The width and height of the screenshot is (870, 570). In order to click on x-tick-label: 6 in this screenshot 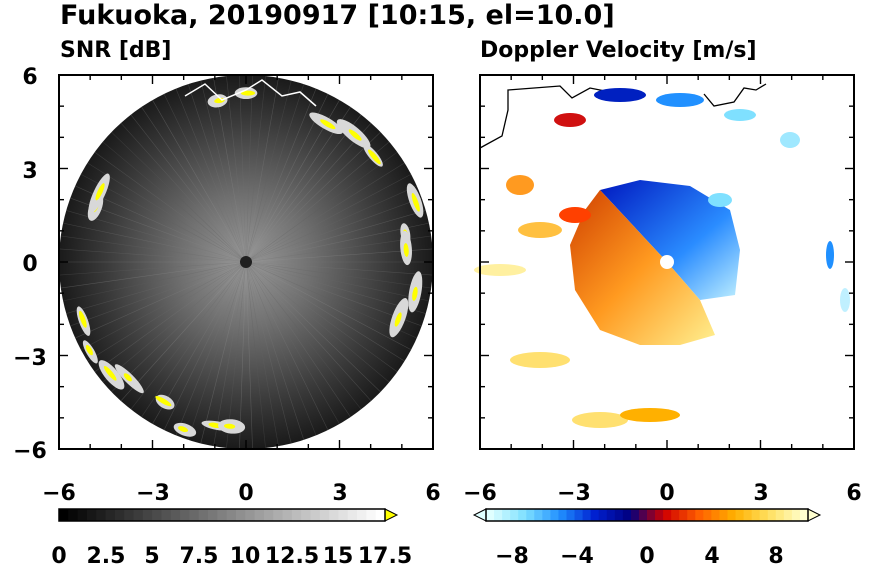, I will do `click(432, 493)`.